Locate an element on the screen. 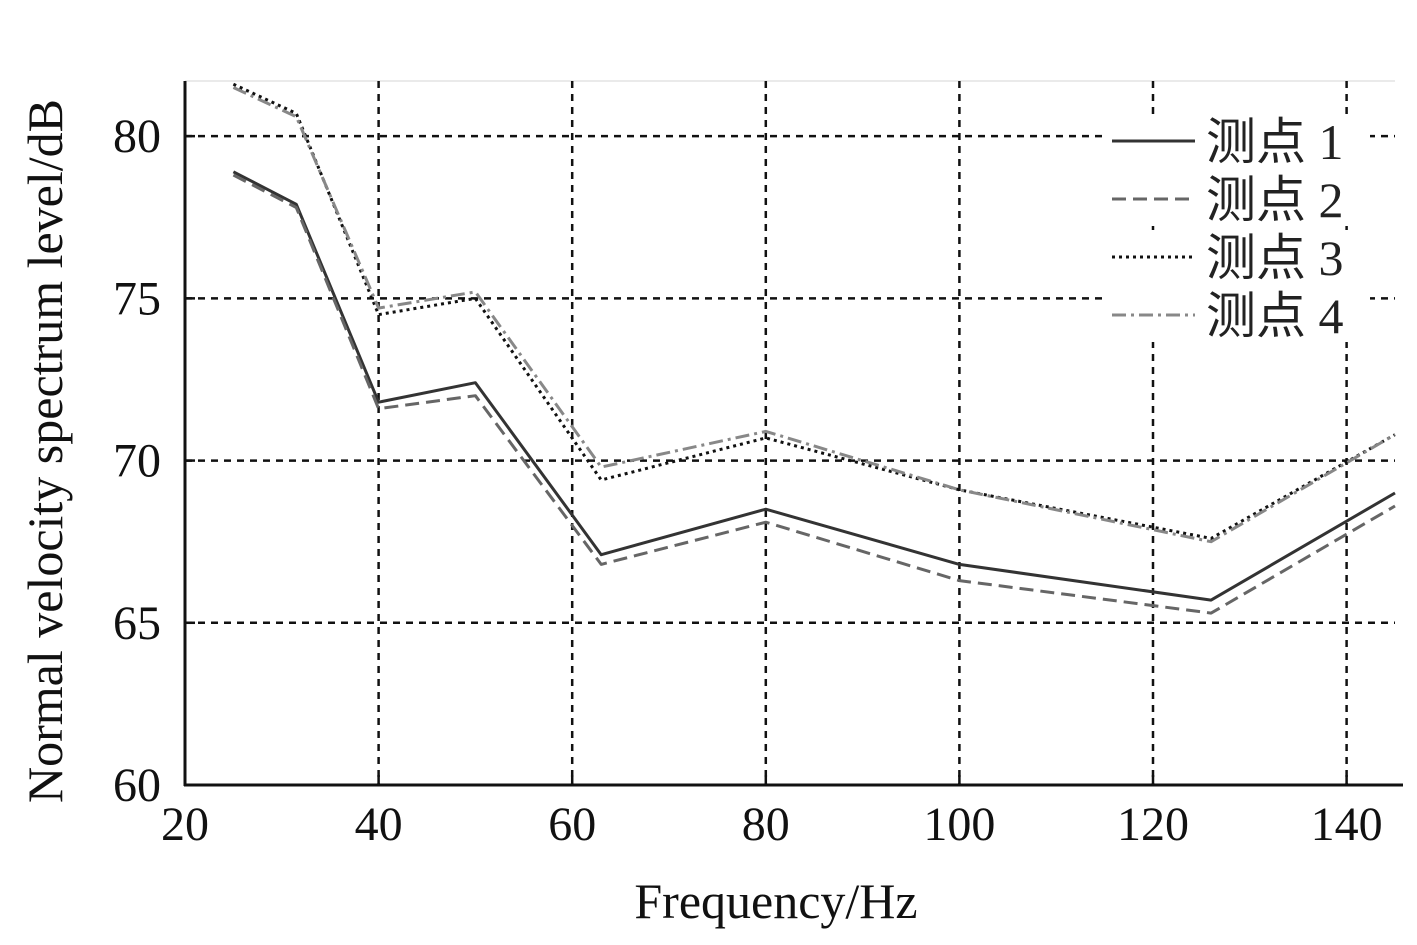 The height and width of the screenshot is (945, 1417). x-tick-label: 80 is located at coordinates (766, 824).